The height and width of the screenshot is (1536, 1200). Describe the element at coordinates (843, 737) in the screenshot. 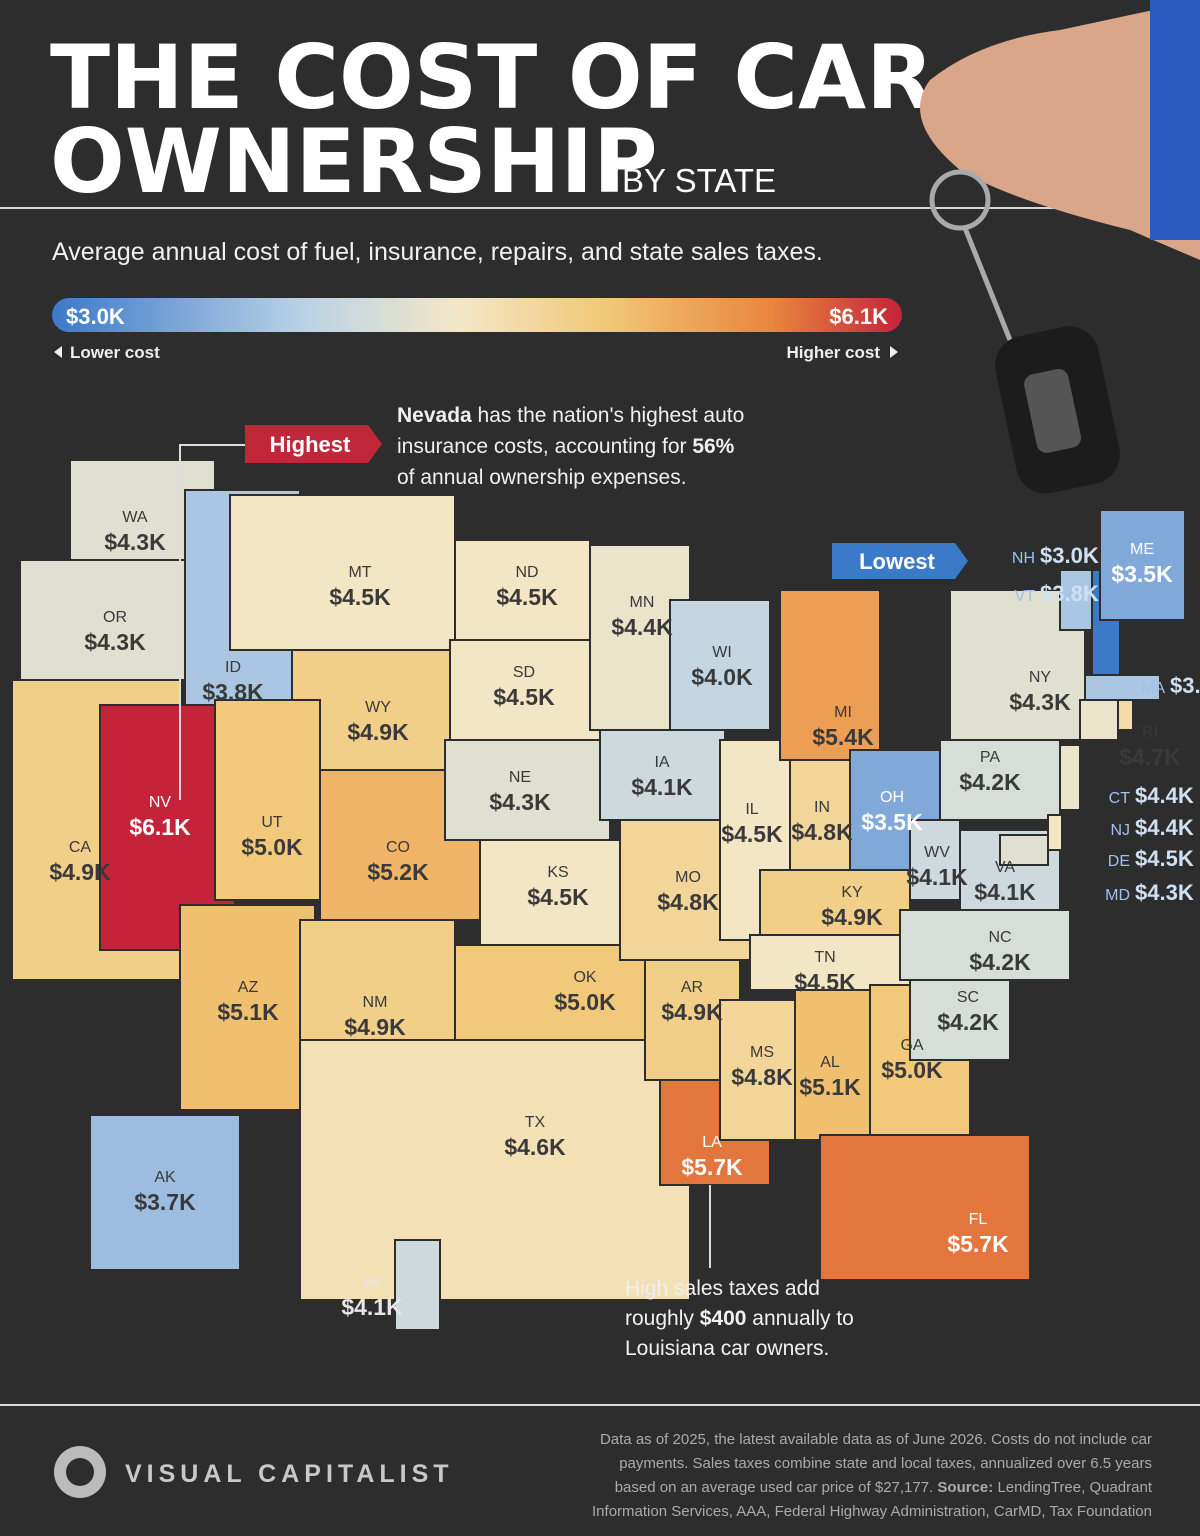

I see `state-value: $5.4K` at that location.